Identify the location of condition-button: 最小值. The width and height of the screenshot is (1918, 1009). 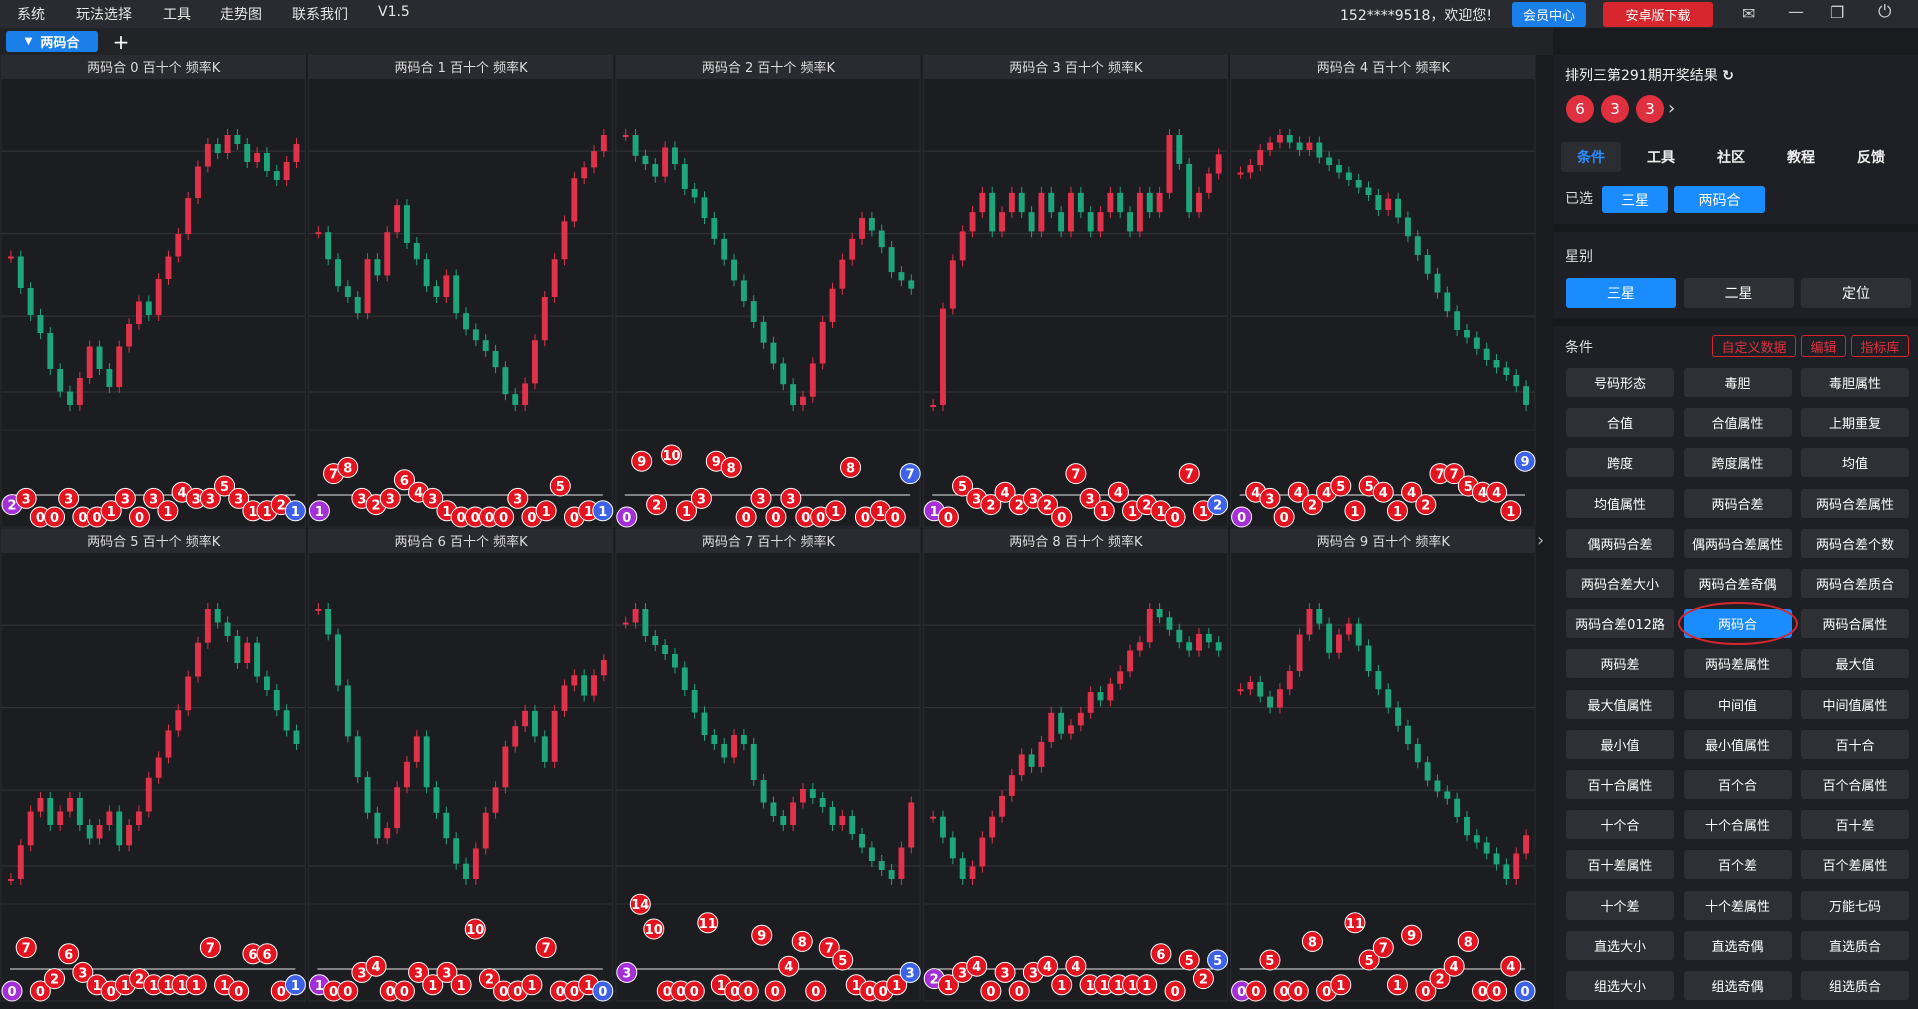
(1620, 744).